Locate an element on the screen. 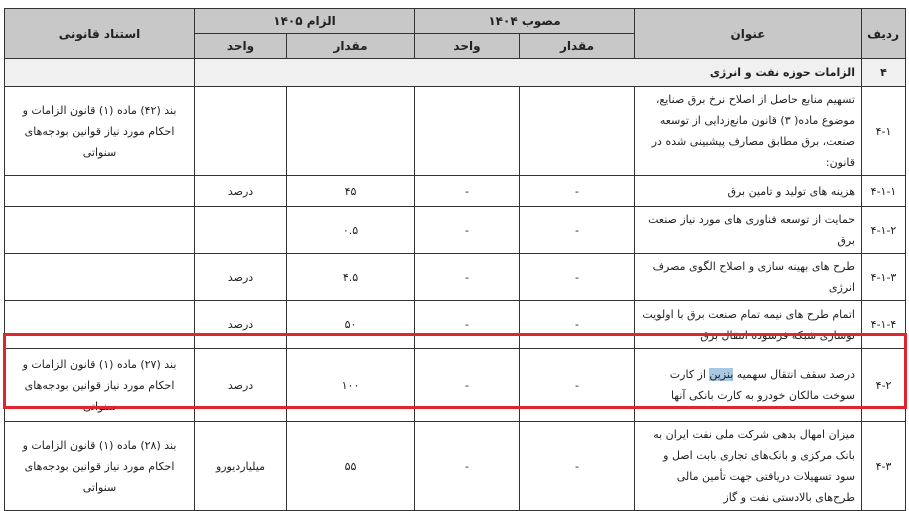 The image size is (909, 511). section-row: ۴ الزامات حوزه نفت و انرژی is located at coordinates (455, 72).